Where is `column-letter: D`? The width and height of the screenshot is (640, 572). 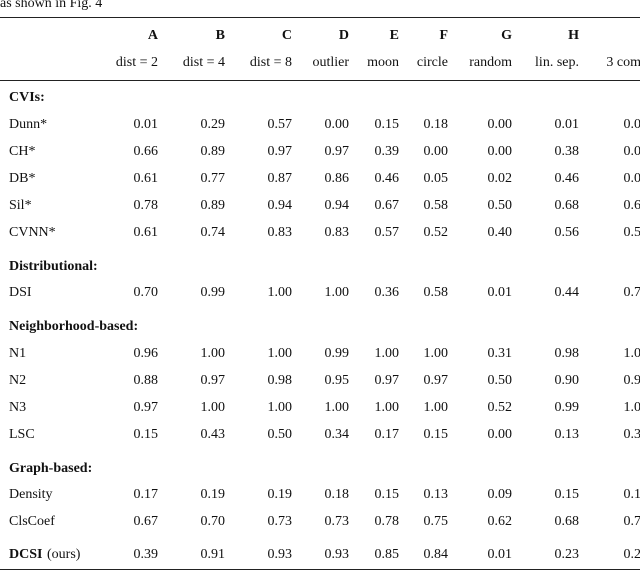 column-letter: D is located at coordinates (343, 35).